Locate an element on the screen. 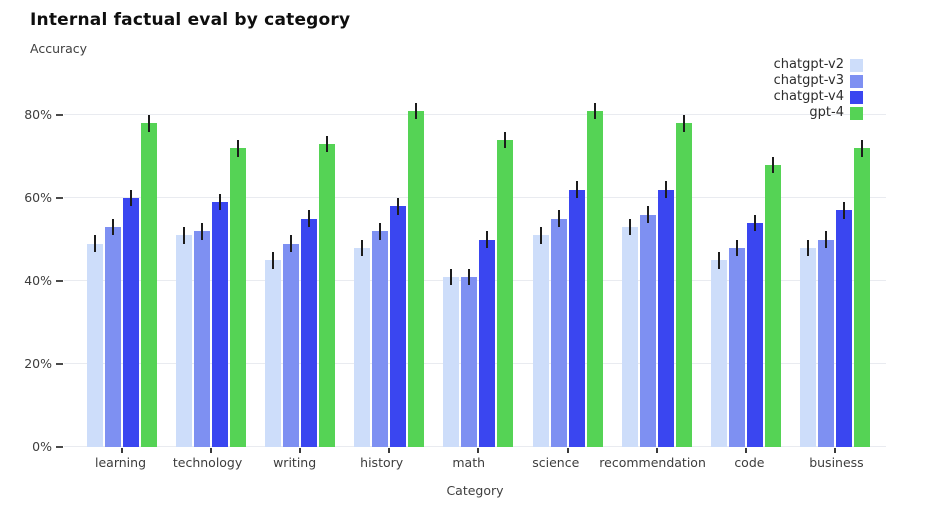 Image resolution: width=947 pixels, height=509 pixels. x-tick-label-recommendation: recommendation is located at coordinates (652, 462).